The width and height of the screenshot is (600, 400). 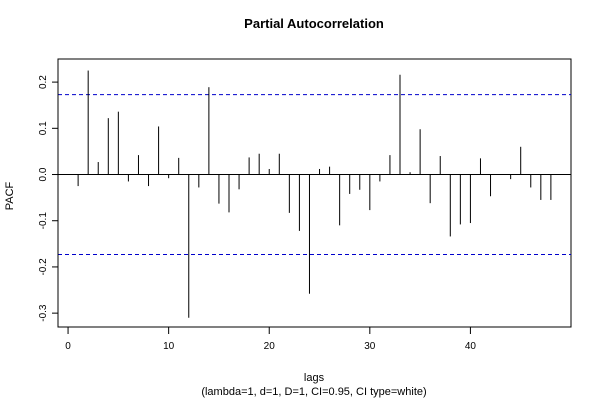 I want to click on y-tick-label: 0.1, so click(x=43, y=128).